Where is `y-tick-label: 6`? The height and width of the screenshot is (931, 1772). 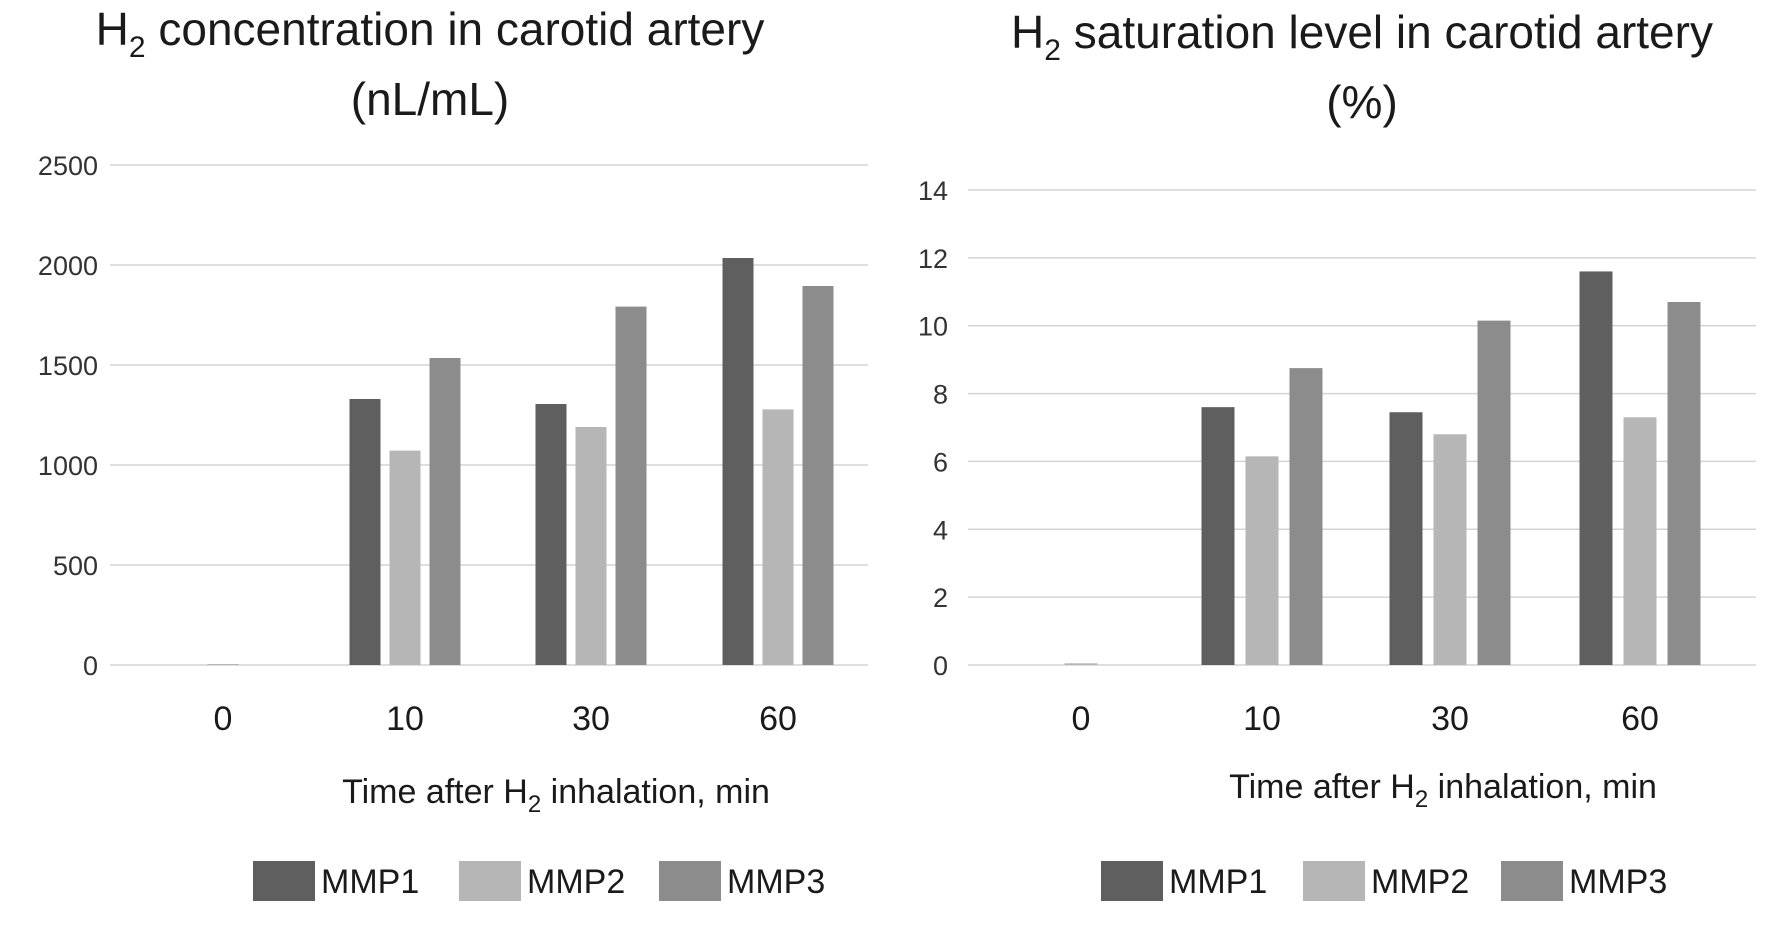 y-tick-label: 6 is located at coordinates (940, 462).